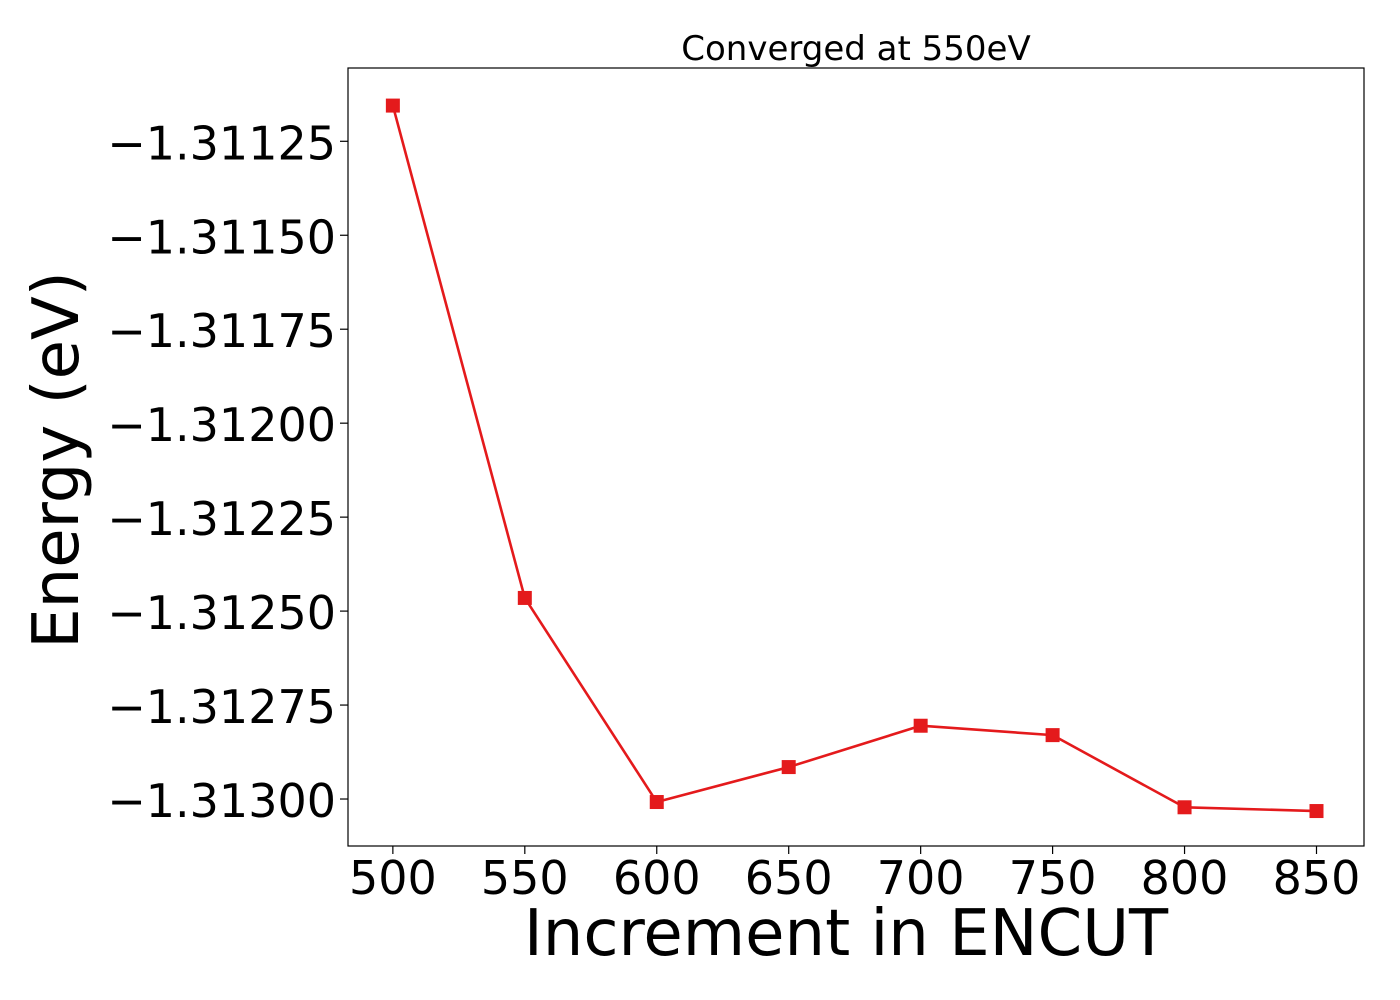 This screenshot has height=1000, width=1400. I want to click on x-tick-label: 550, so click(525, 878).